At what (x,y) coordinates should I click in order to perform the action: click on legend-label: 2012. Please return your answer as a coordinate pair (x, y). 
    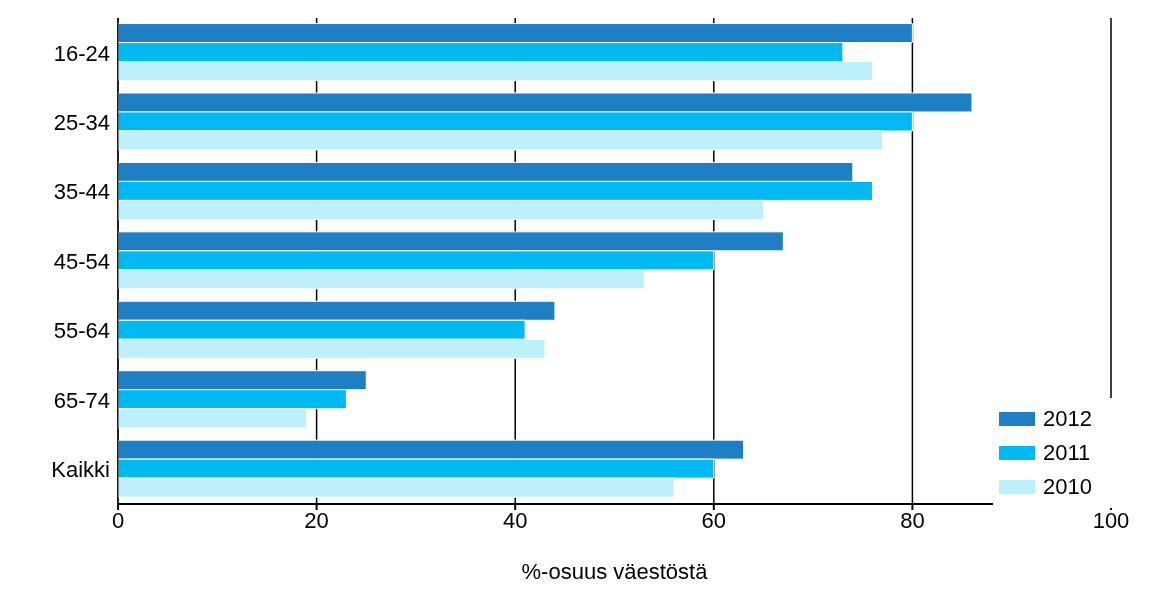
    Looking at the image, I should click on (1067, 419).